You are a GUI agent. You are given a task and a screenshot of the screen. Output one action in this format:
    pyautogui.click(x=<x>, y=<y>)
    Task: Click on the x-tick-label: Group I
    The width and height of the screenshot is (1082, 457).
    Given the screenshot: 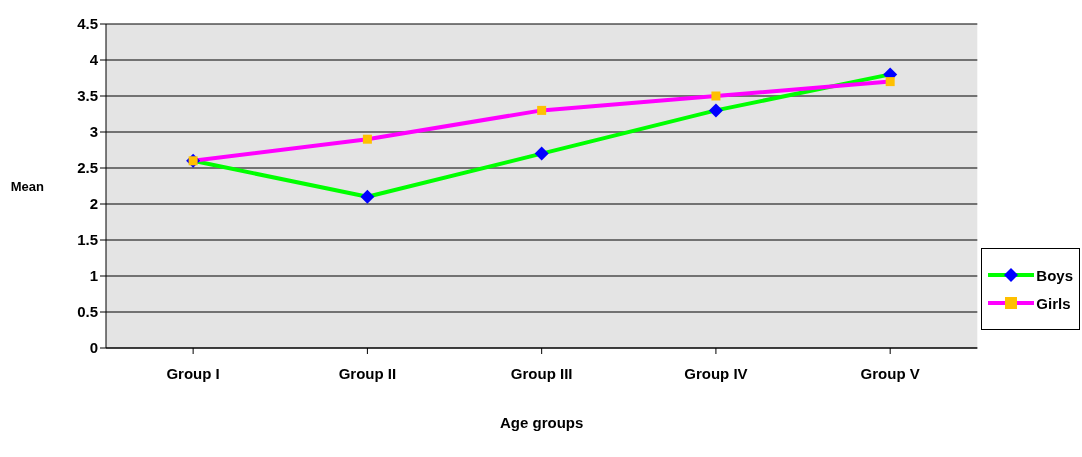 What is the action you would take?
    pyautogui.click(x=193, y=373)
    